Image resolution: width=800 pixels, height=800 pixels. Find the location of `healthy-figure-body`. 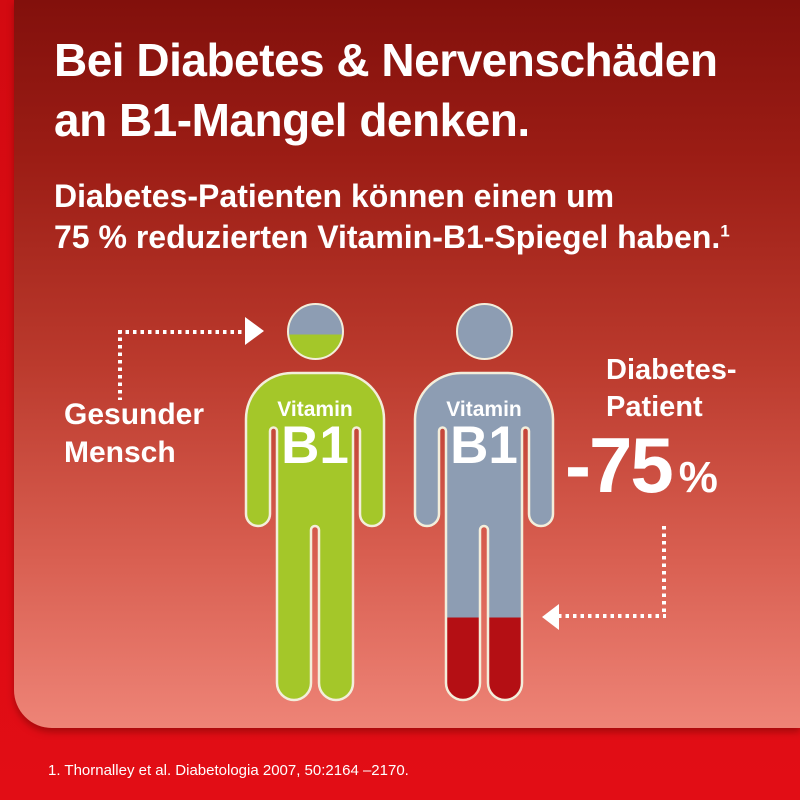

healthy-figure-body is located at coordinates (315, 536).